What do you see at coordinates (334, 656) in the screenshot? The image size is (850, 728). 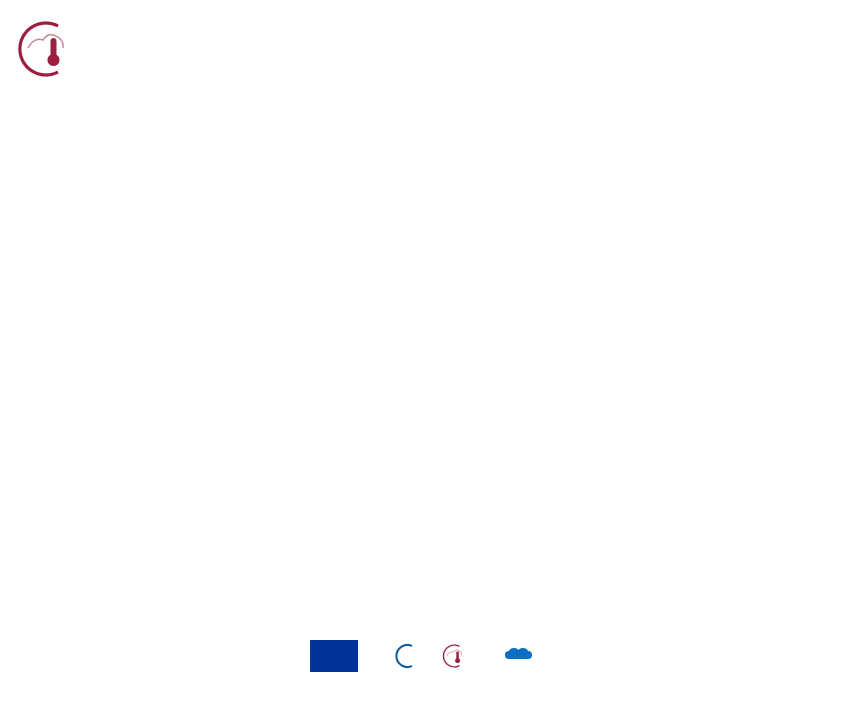 I see `eu-flag-icon` at bounding box center [334, 656].